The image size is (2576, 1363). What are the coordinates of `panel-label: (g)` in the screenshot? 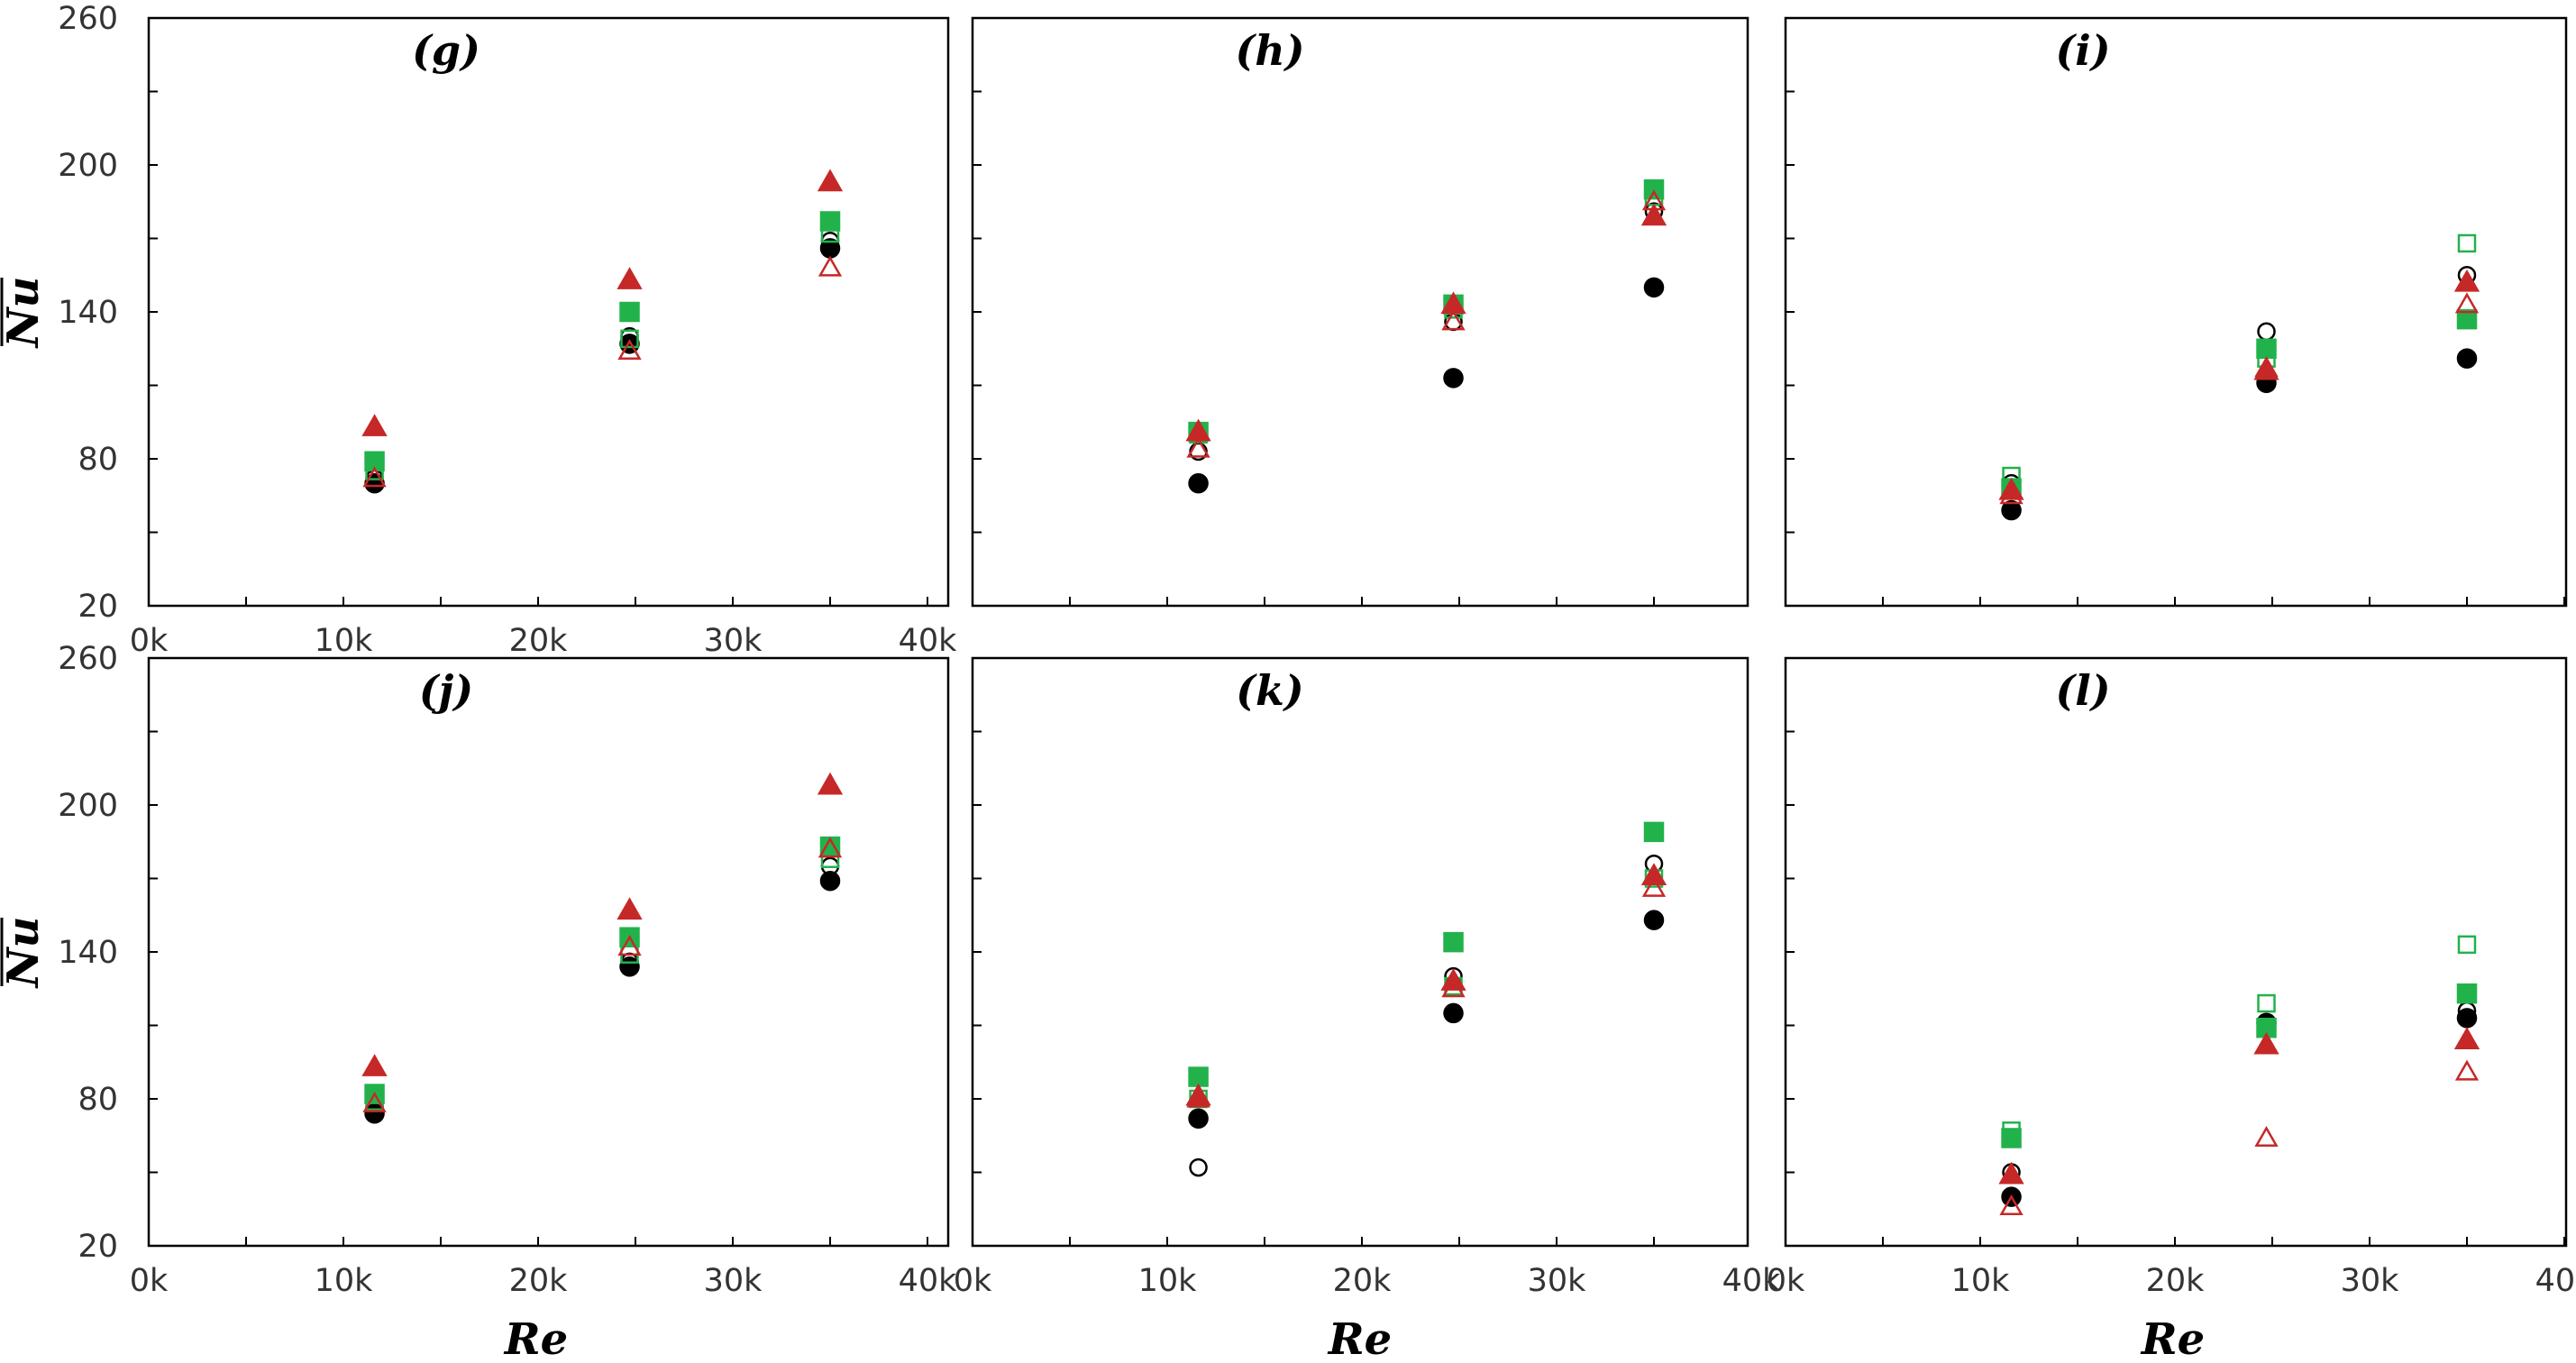 It's located at (446, 51).